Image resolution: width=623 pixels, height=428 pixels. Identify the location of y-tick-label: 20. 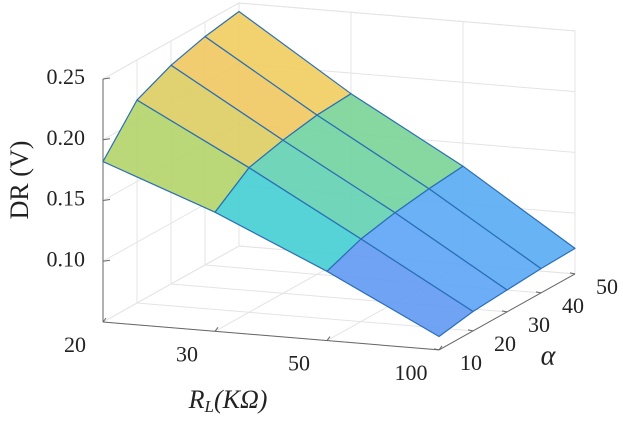
(505, 343).